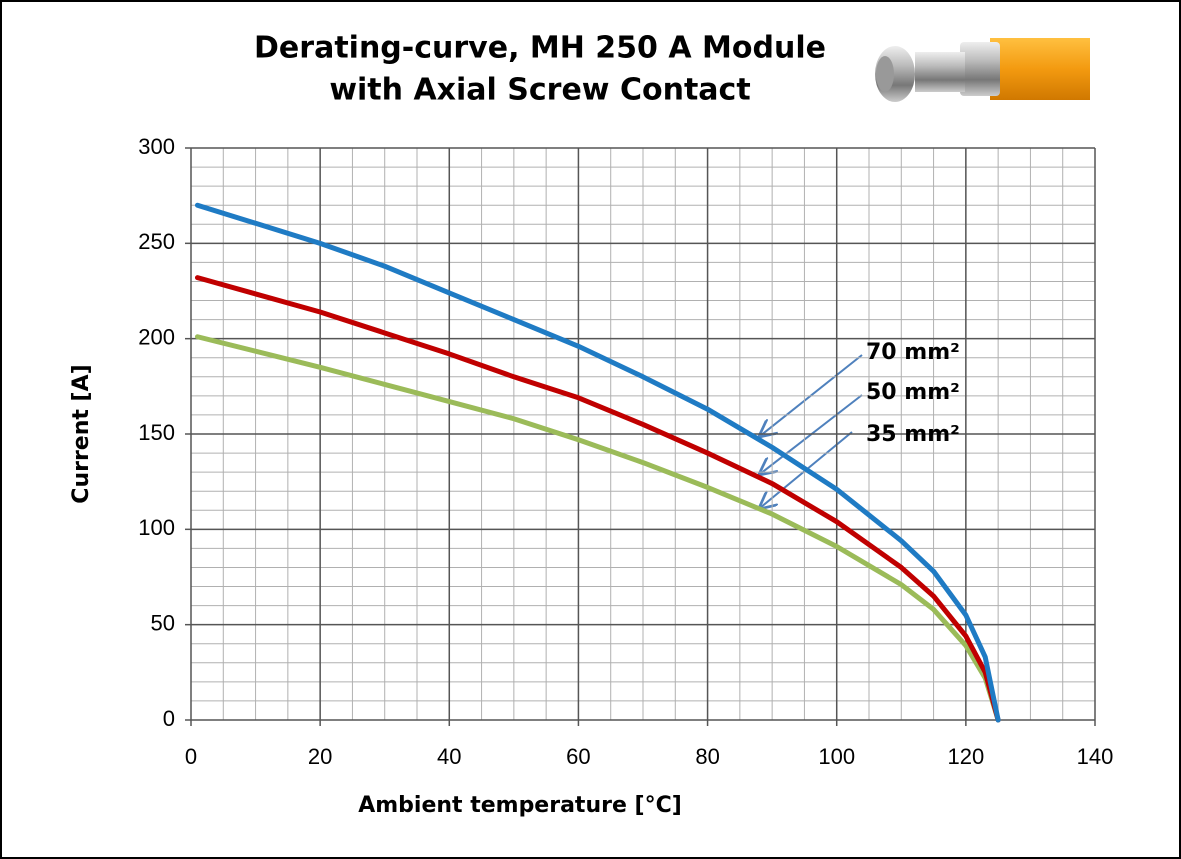 The width and height of the screenshot is (1181, 859). Describe the element at coordinates (913, 352) in the screenshot. I see `series-label: 70 mm²` at that location.